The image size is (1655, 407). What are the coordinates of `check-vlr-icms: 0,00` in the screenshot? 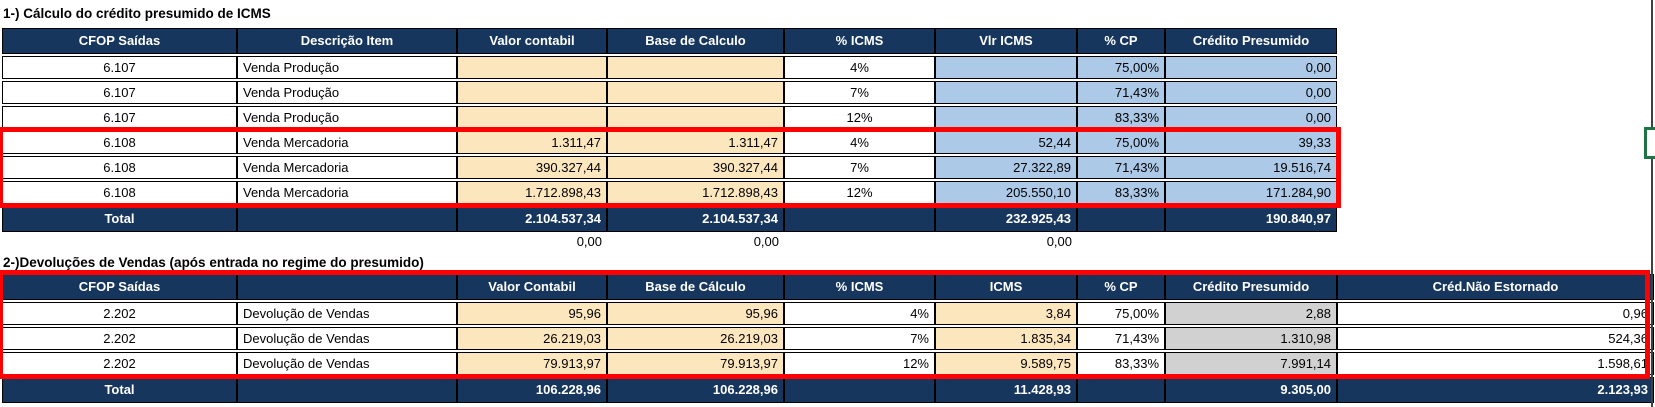 It's located at (1059, 241).